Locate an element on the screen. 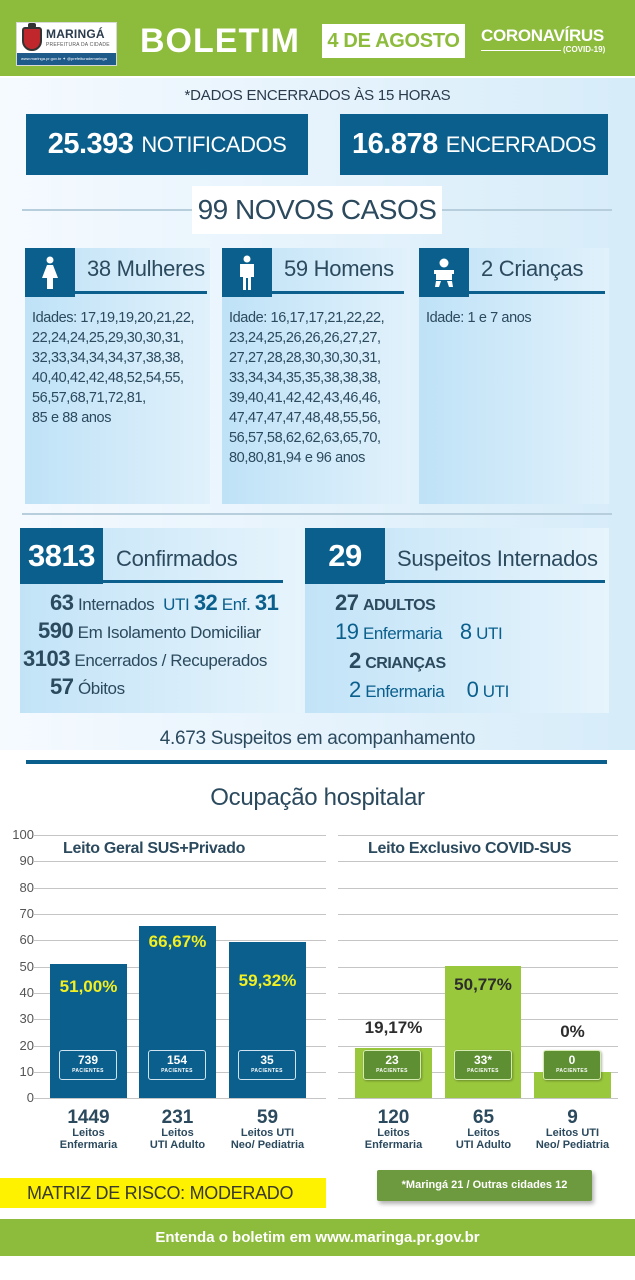 This screenshot has height=1280, width=635. encerrados-label: ENCERRADOS is located at coordinates (521, 144).